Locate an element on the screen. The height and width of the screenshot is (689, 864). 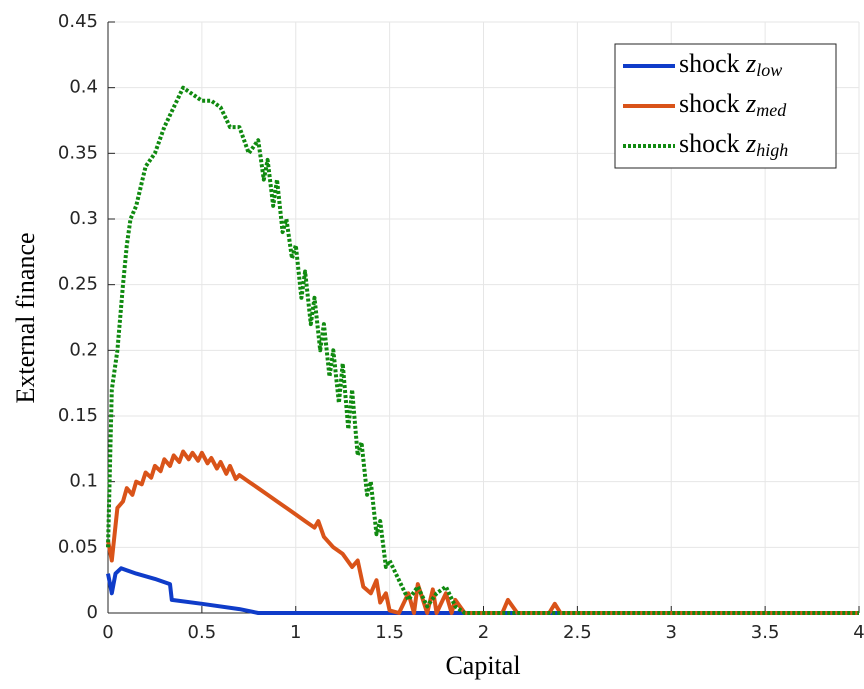
legend-label: shock zhigh is located at coordinates (733, 144).